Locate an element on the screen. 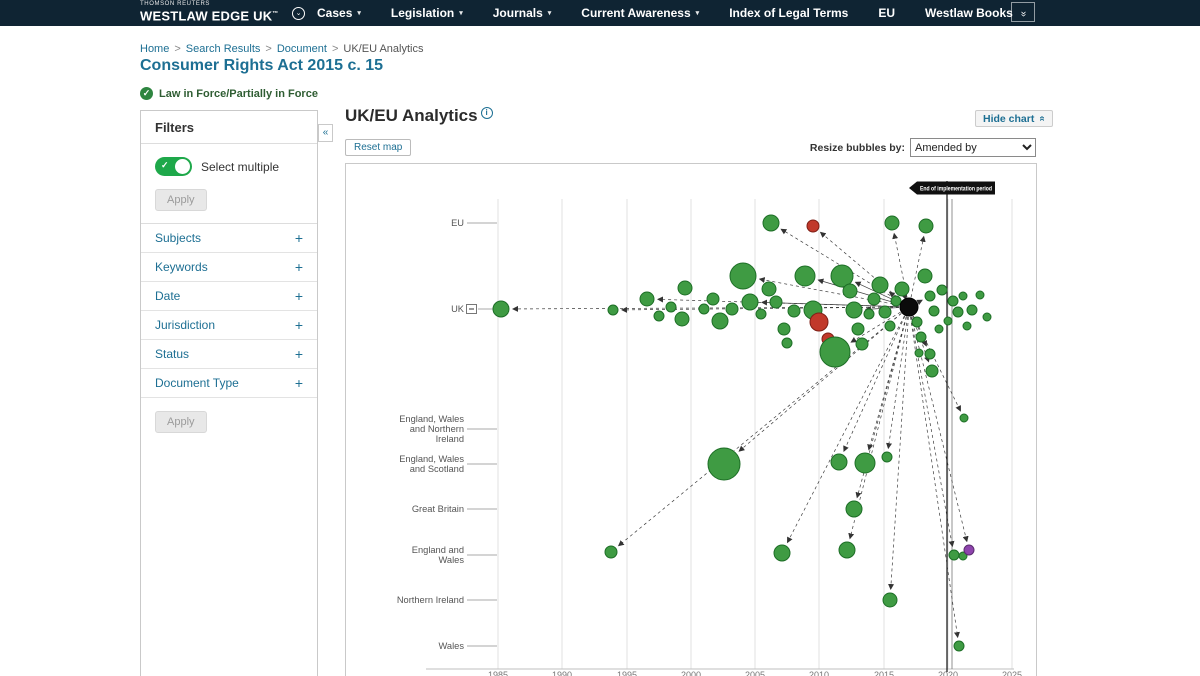  hide-chart-button: Hide chart « is located at coordinates (1014, 118).